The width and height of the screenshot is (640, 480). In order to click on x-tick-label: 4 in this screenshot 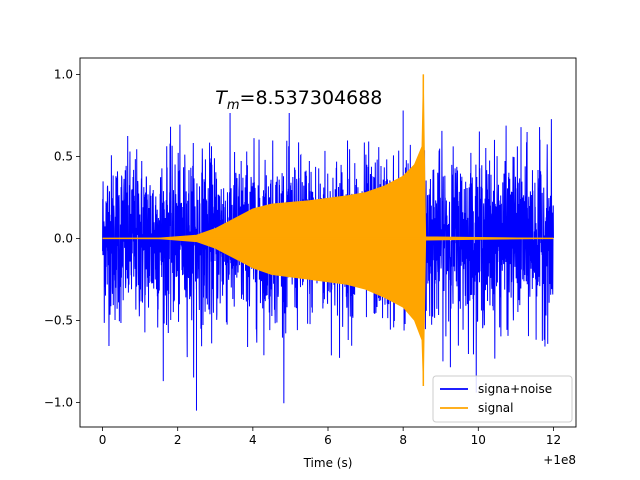, I will do `click(253, 440)`.